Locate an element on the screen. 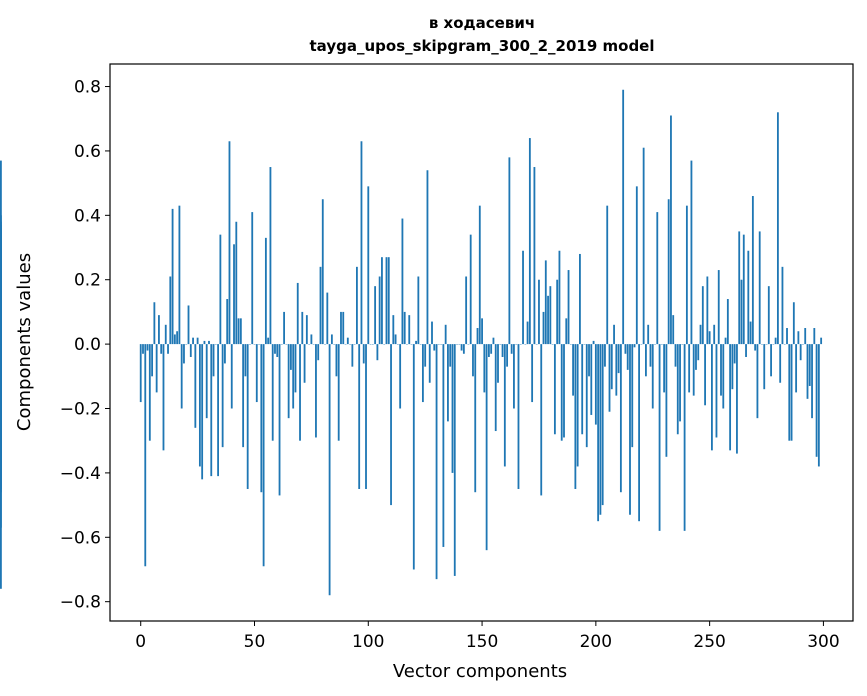 The image size is (867, 696). x-tick-label: 250 is located at coordinates (709, 642).